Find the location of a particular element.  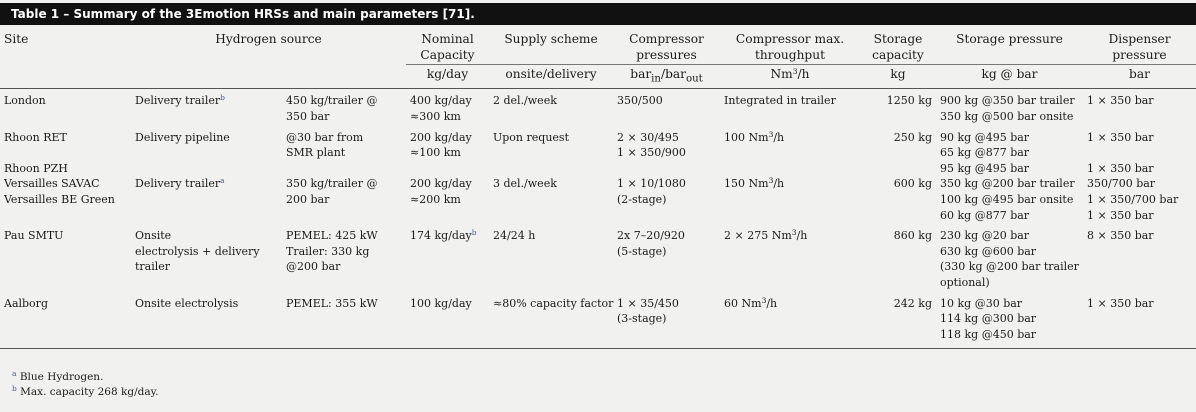

header-hydrogen-source: Hydrogen source is located at coordinates (268, 39).